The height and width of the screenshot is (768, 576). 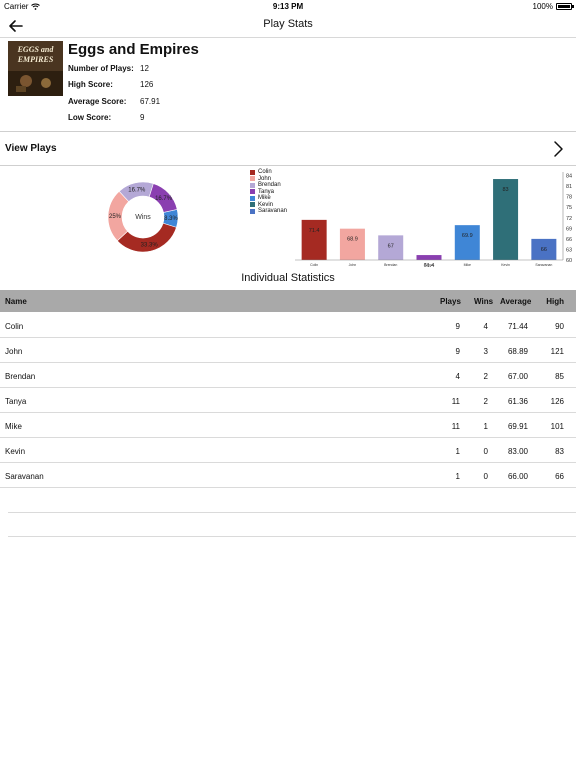 What do you see at coordinates (517, 326) in the screenshot?
I see `cell-average: 71.44` at bounding box center [517, 326].